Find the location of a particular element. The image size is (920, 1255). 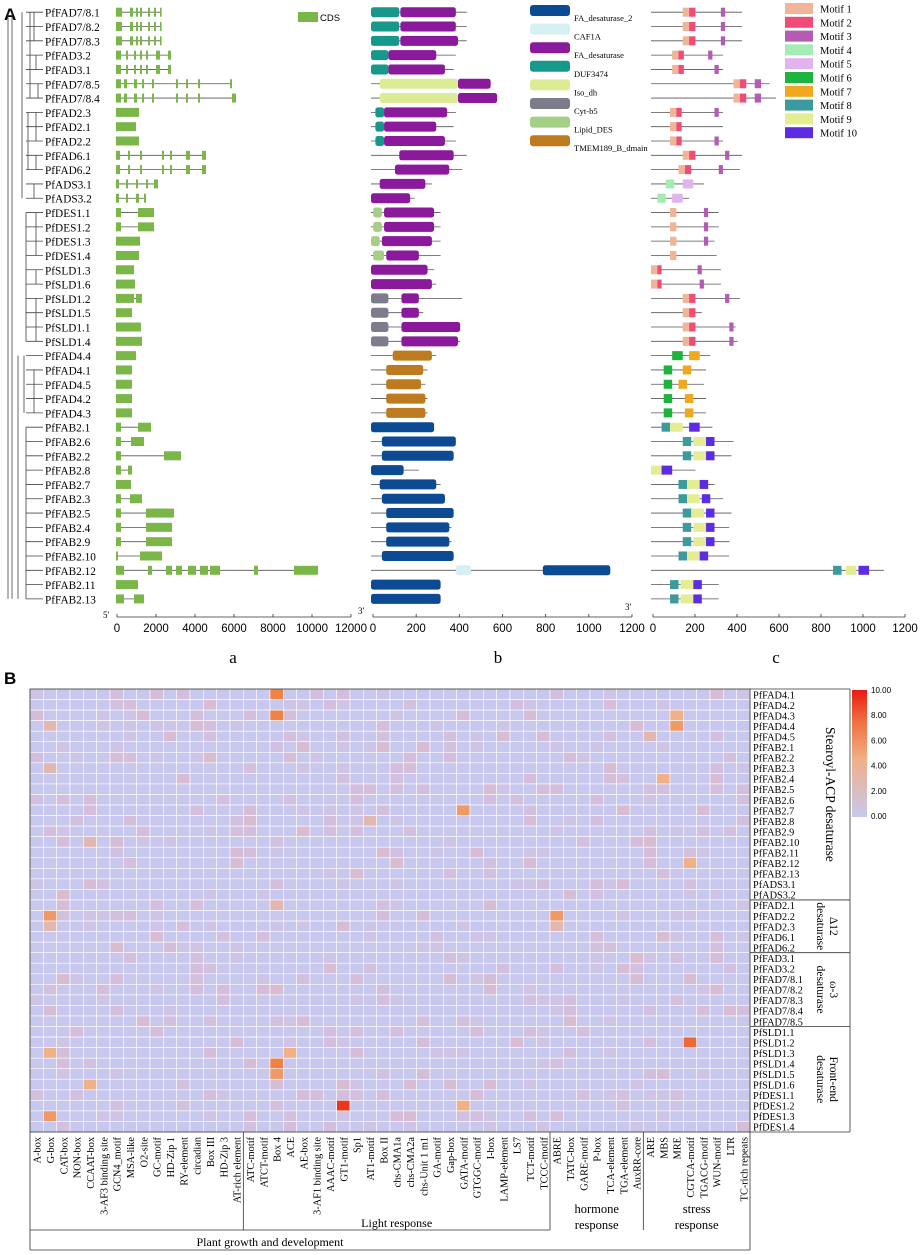

motif-legend-label: Motif 9 is located at coordinates (836, 120).